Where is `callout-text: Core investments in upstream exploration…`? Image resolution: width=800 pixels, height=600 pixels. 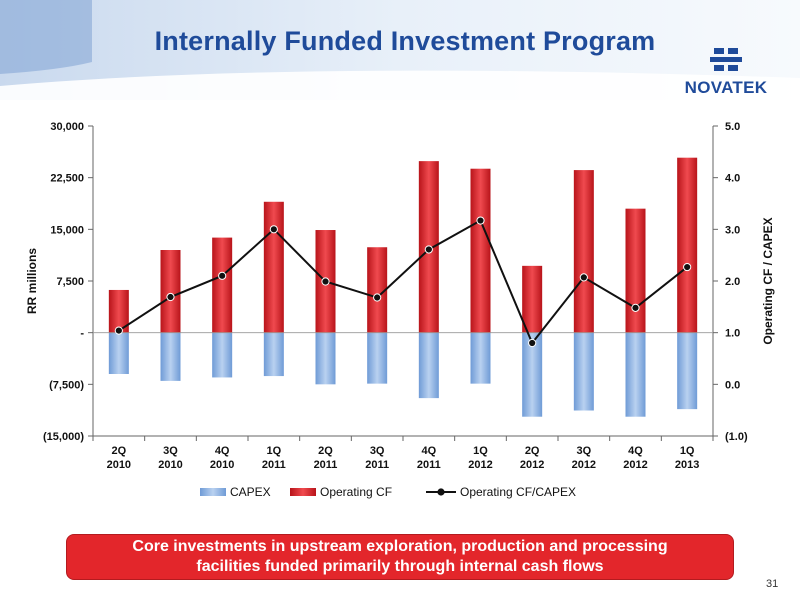 callout-text: Core investments in upstream exploration… is located at coordinates (400, 556).